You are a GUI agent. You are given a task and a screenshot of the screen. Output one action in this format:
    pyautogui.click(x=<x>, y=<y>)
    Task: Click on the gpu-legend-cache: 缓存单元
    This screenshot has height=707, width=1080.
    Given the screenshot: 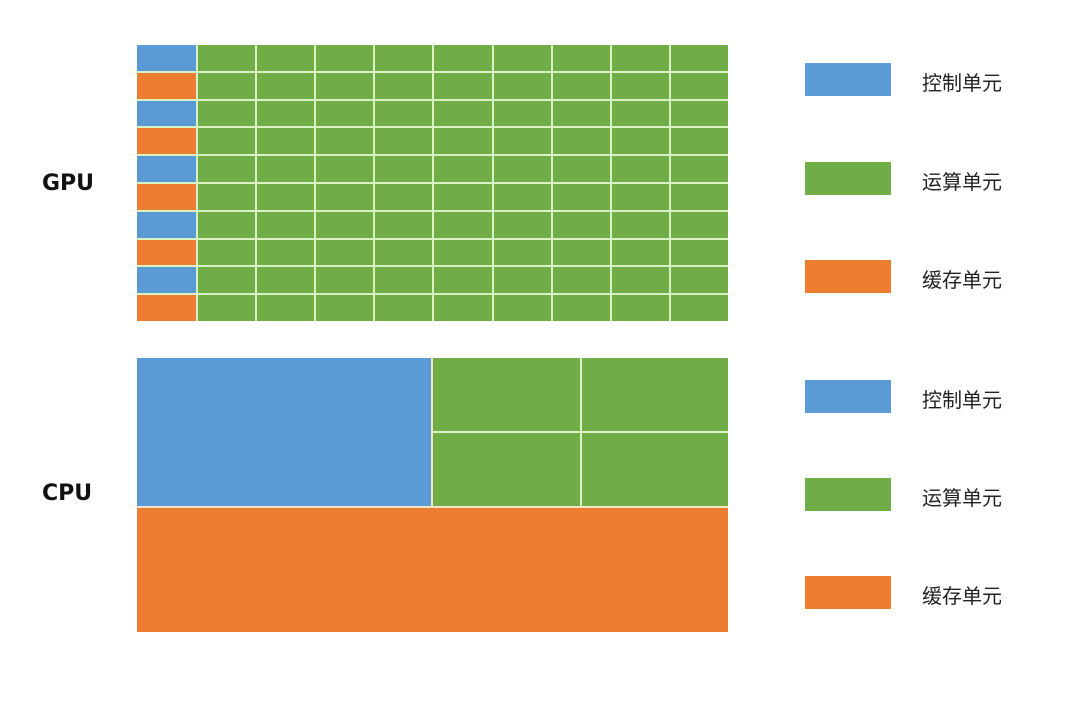 What is the action you would take?
    pyautogui.click(x=930, y=276)
    